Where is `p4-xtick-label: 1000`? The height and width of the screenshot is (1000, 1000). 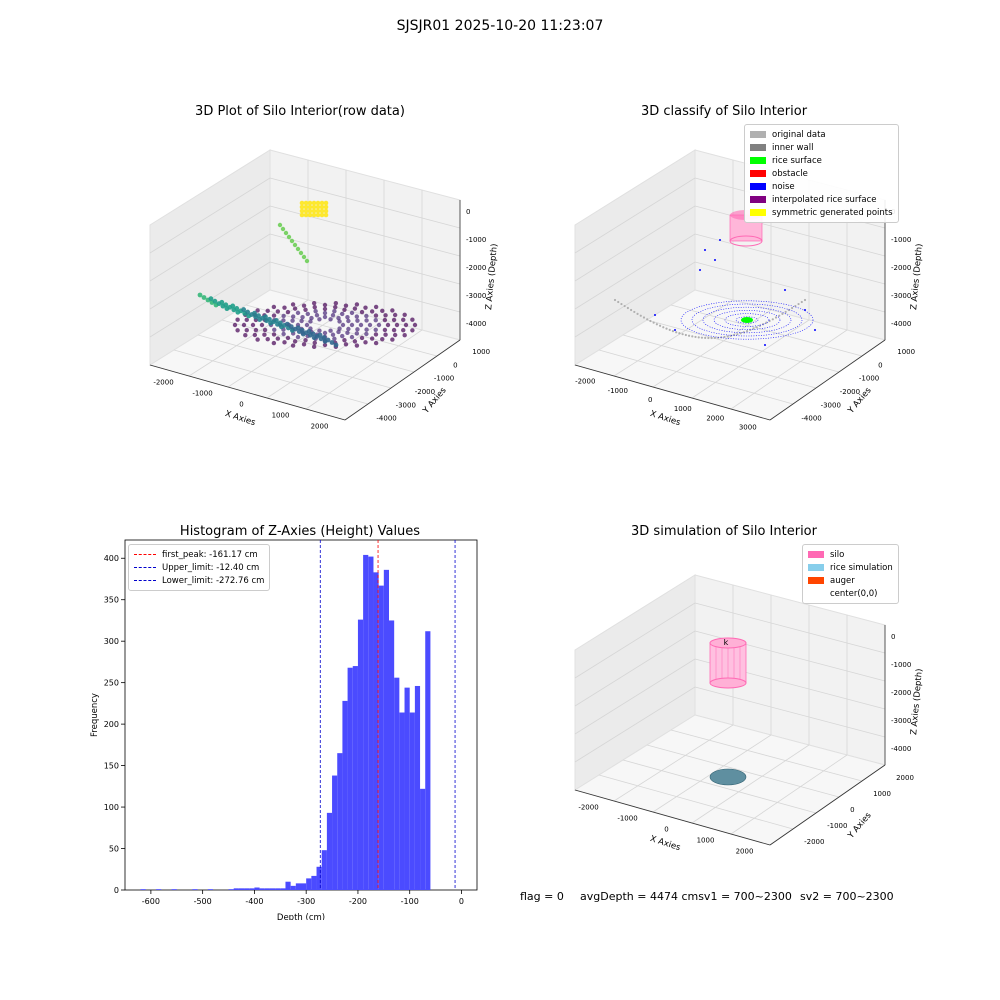
p4-xtick-label: 1000 is located at coordinates (706, 841).